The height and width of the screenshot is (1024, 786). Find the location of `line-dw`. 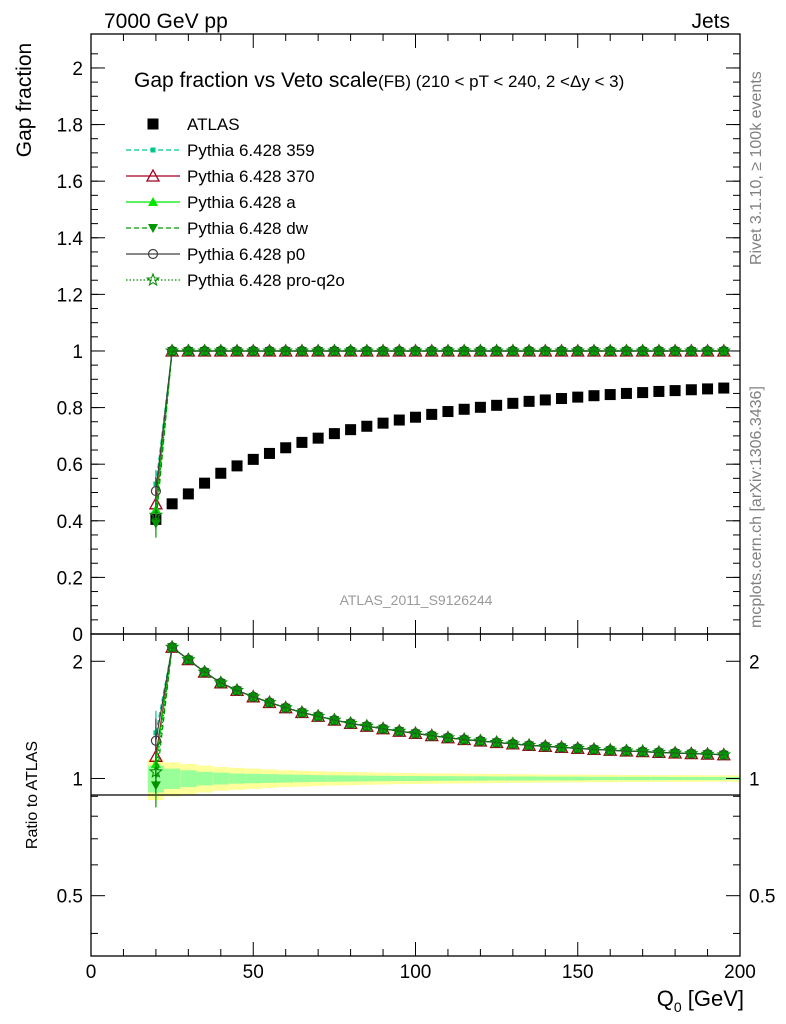

line-dw is located at coordinates (439, 437).